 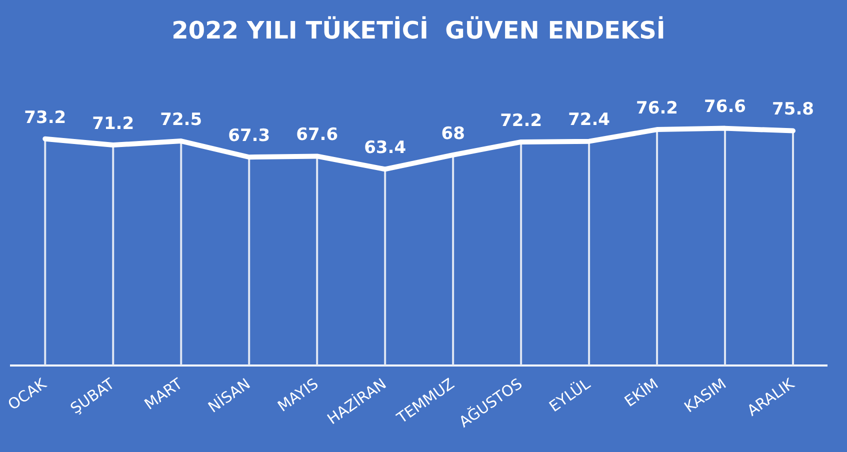 I want to click on data-label: 68, so click(x=453, y=134).